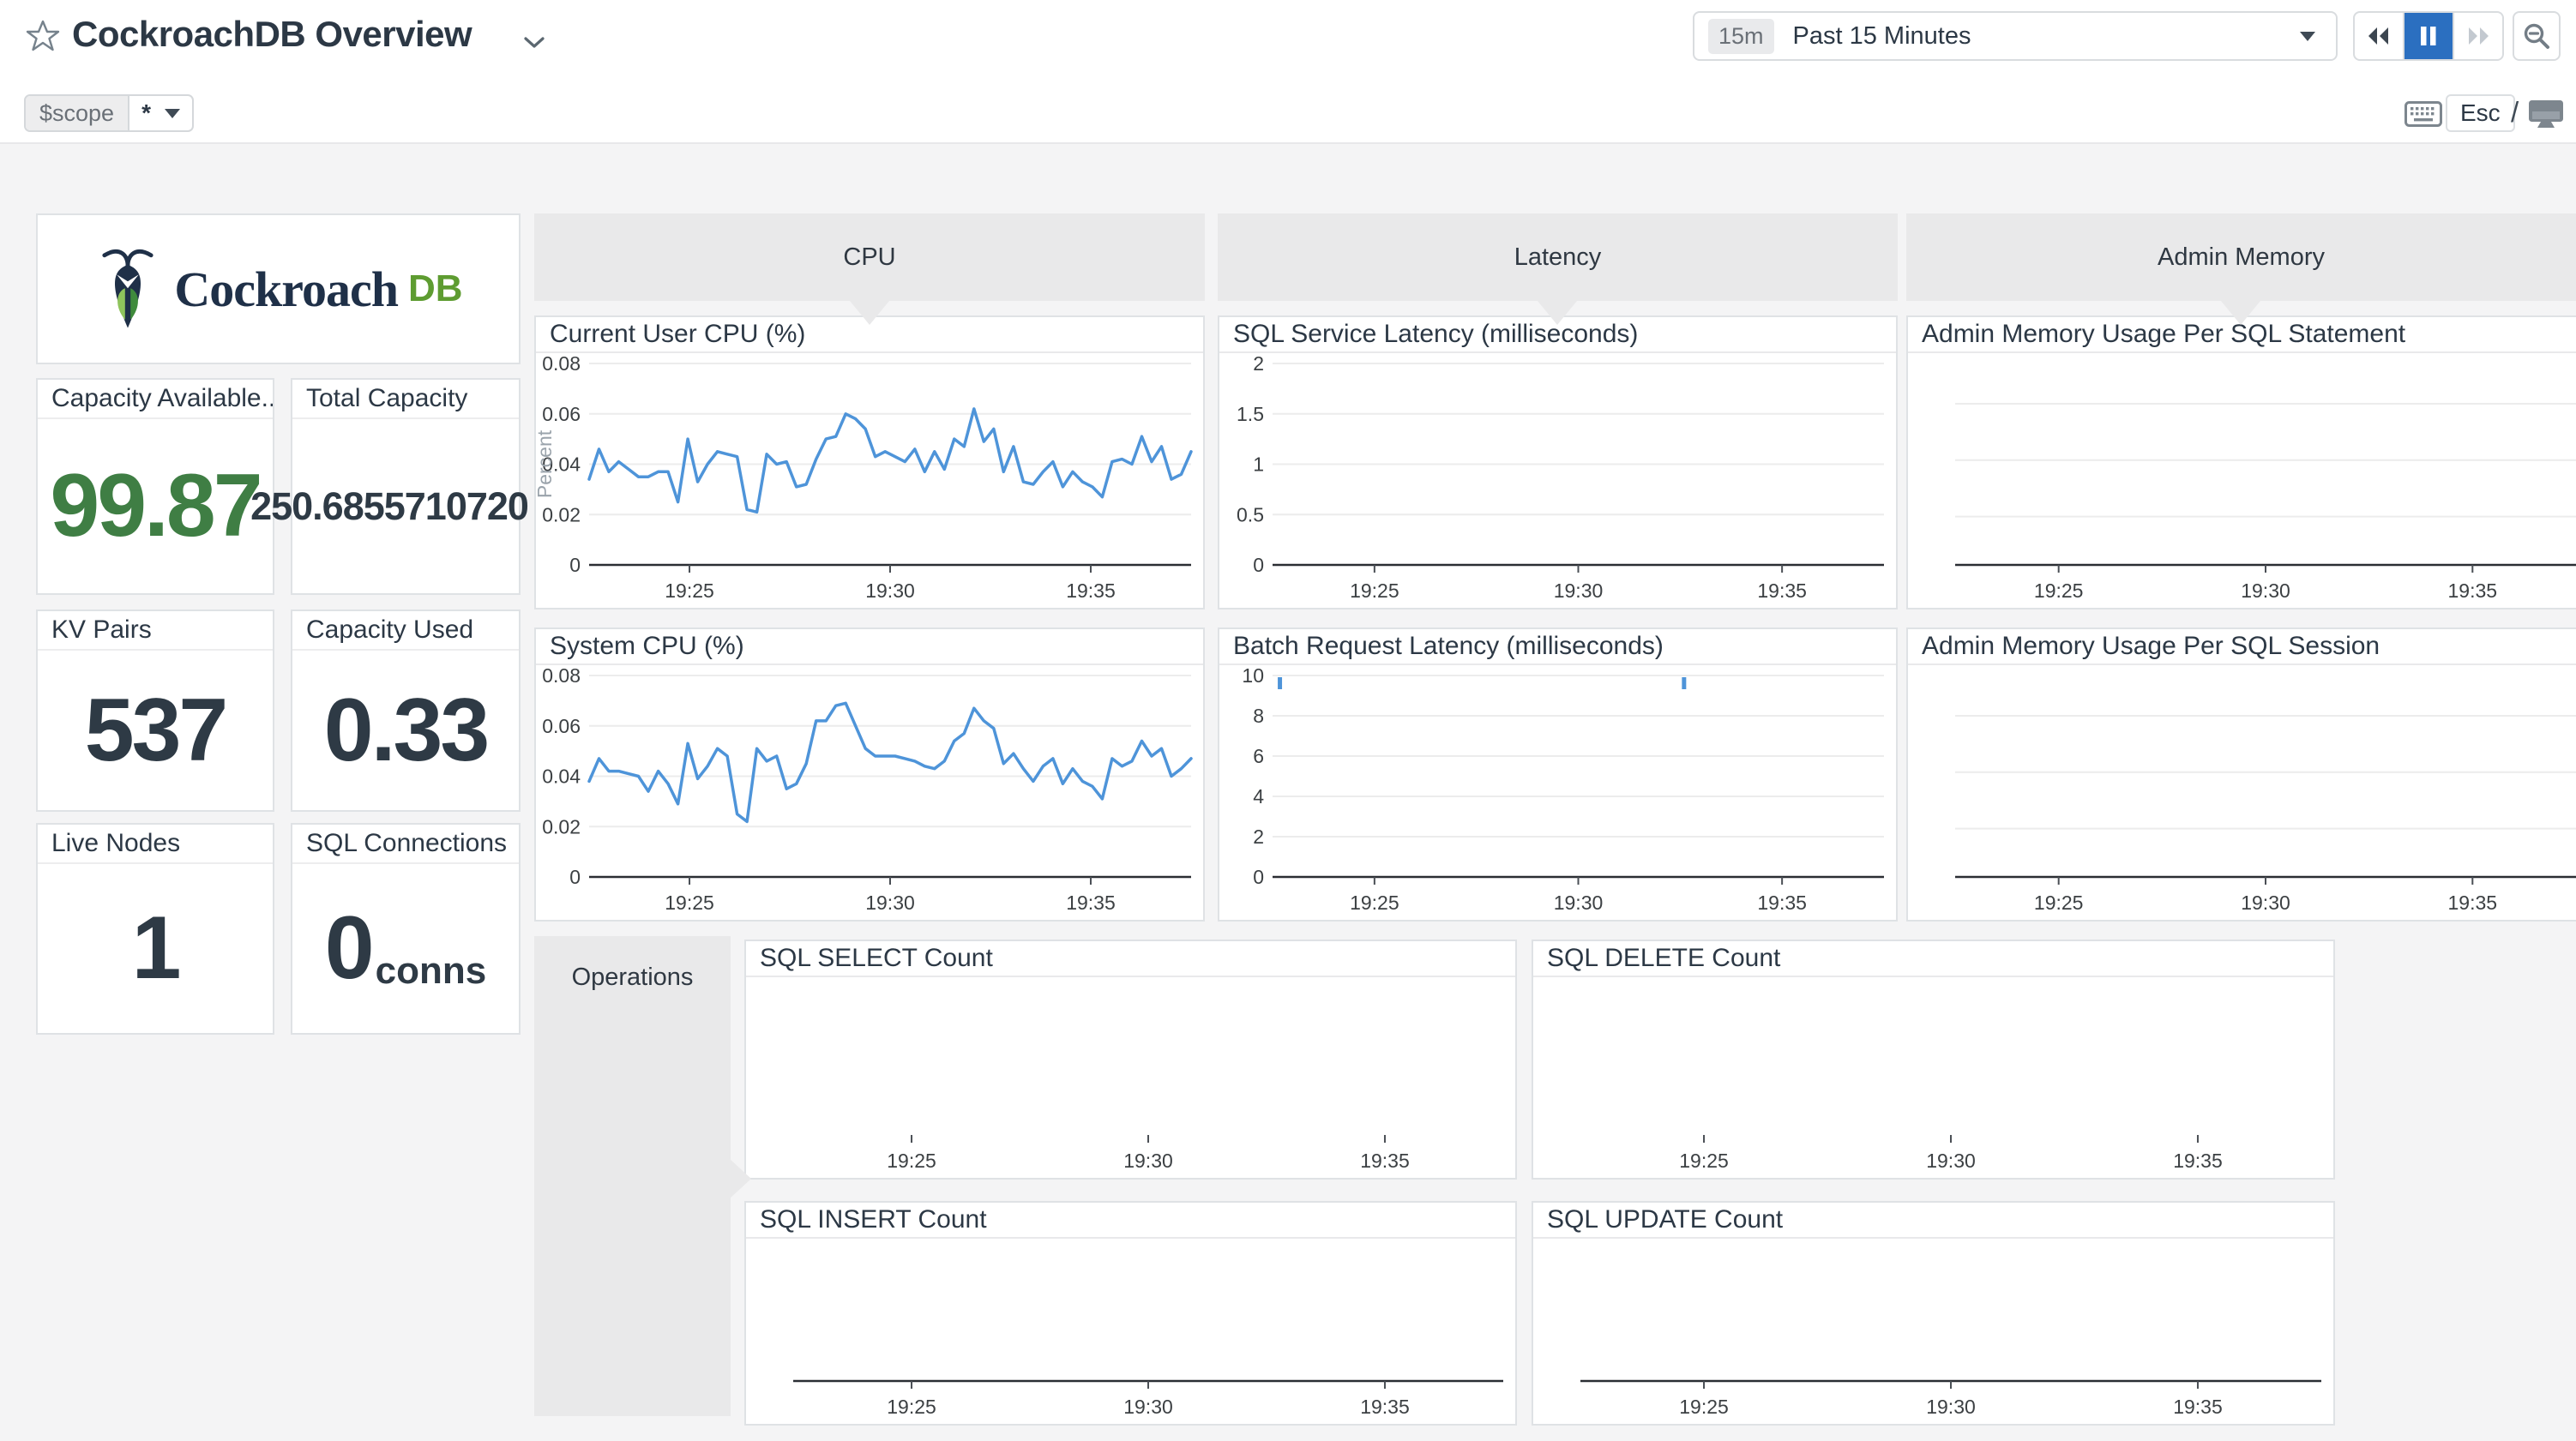 This screenshot has width=2576, height=1441. I want to click on chart-title: Batch Request Latency (milliseconds), so click(1557, 647).